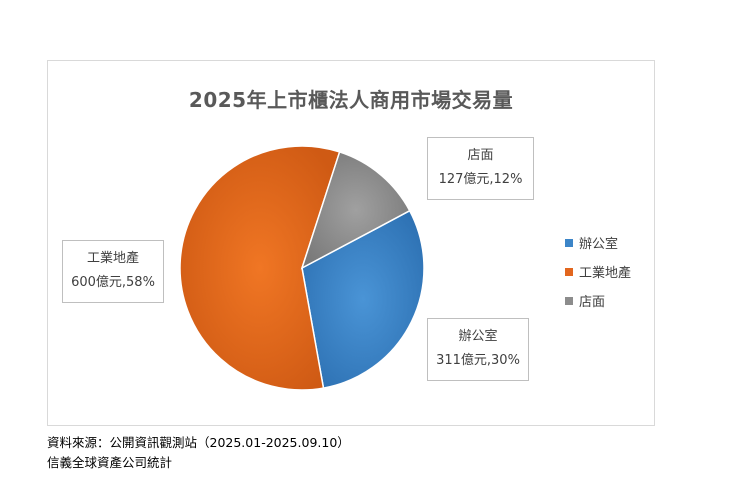 This screenshot has width=732, height=499. What do you see at coordinates (351, 100) in the screenshot?
I see `chart-title: 2025年上市櫃法人商用市場交易量` at bounding box center [351, 100].